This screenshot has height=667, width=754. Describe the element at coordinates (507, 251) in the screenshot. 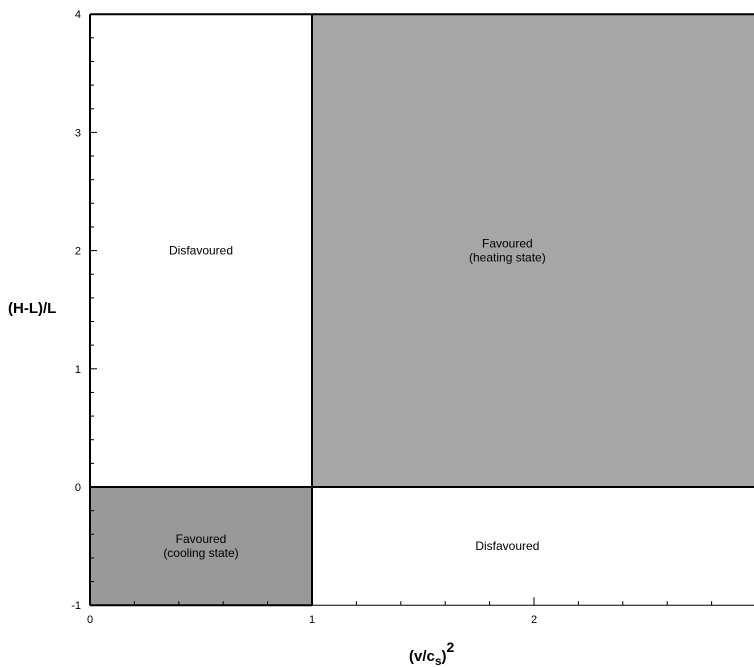

I see `region-favoured-heating-label: Favoured (heating state)` at that location.